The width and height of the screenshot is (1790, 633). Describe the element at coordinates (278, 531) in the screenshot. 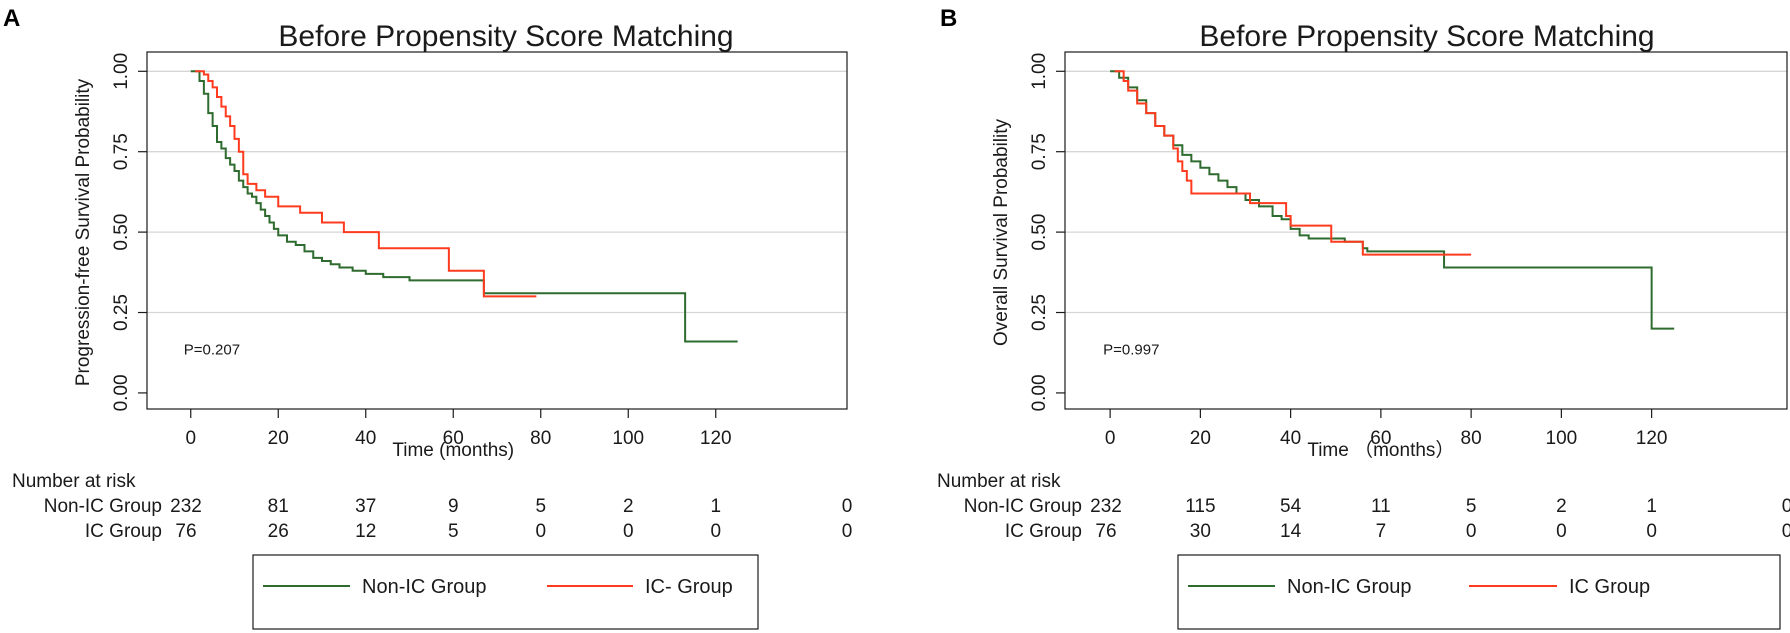

I see `risk-value: 26` at that location.